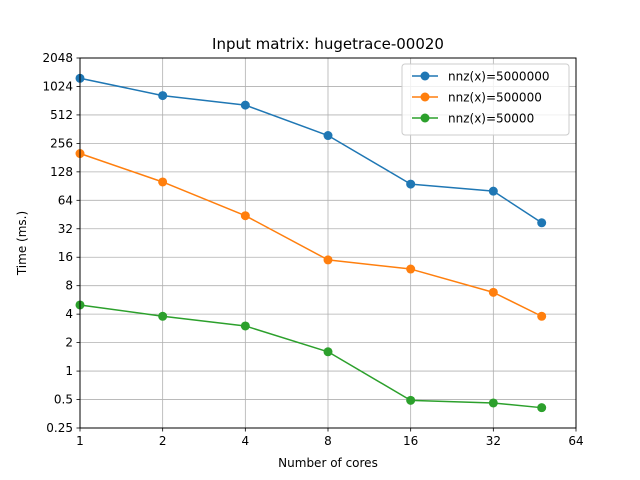 Image resolution: width=640 pixels, height=480 pixels. Describe the element at coordinates (57, 58) in the screenshot. I see `y-tick-label: 2048` at that location.